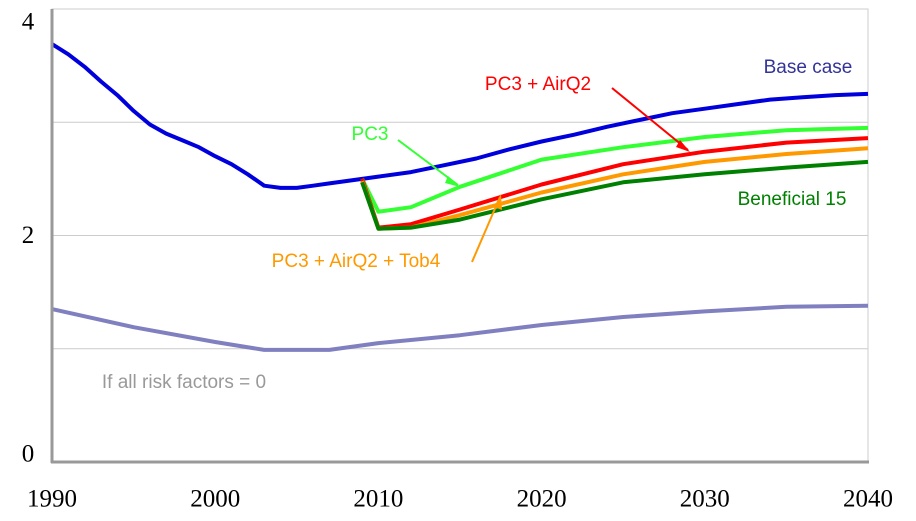  Describe the element at coordinates (705, 499) in the screenshot. I see `x-tick-label: 2030` at that location.